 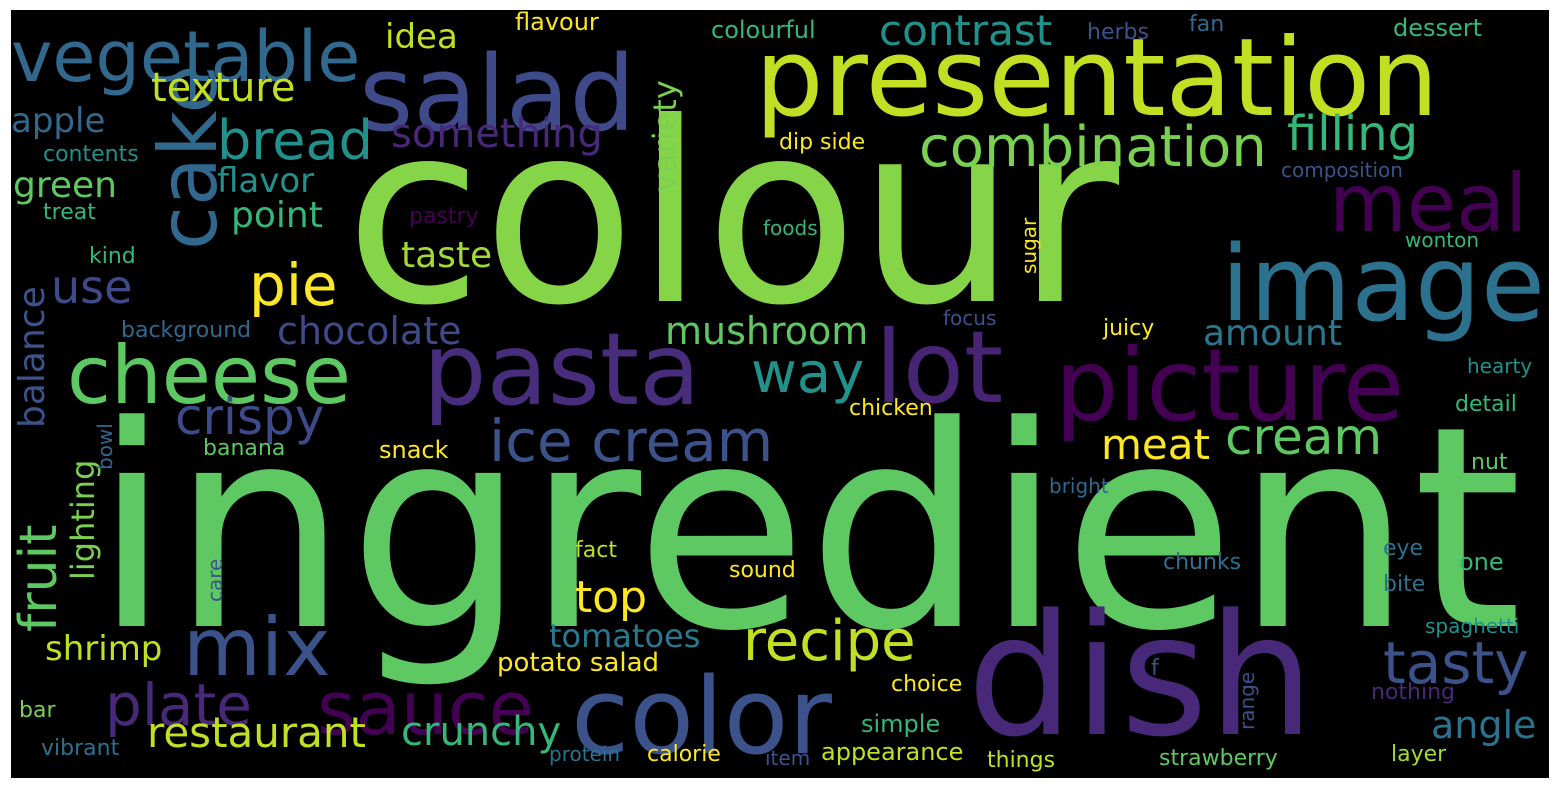 What do you see at coordinates (58, 121) in the screenshot?
I see `word-apple: apple` at bounding box center [58, 121].